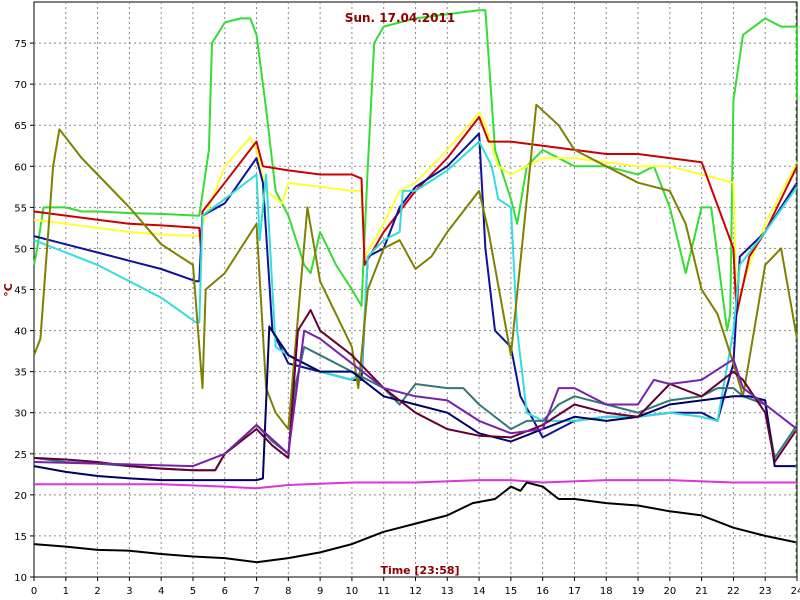  What do you see at coordinates (20, 208) in the screenshot?
I see `y-tick-label: 55` at bounding box center [20, 208].